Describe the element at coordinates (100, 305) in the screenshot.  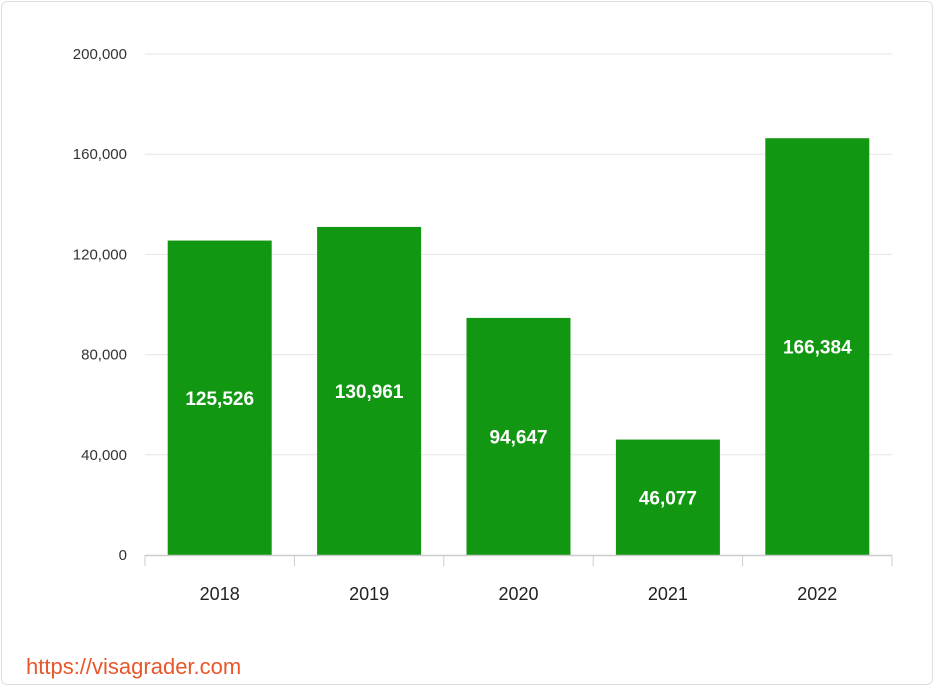
I see `y-axis-ticks: 0 40,000 80,000 120,000 160,000 200,000` at that location.